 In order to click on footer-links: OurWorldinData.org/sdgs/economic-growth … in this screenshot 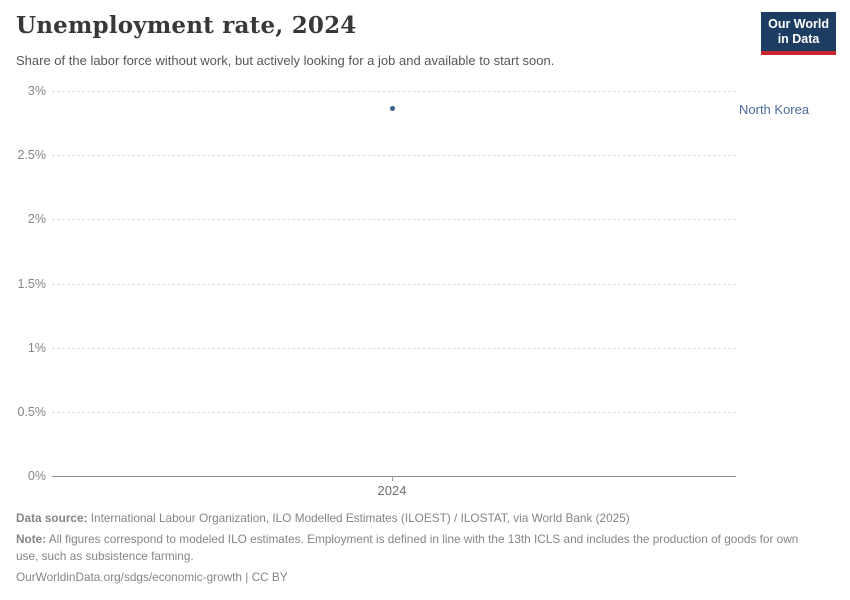, I will do `click(408, 577)`.